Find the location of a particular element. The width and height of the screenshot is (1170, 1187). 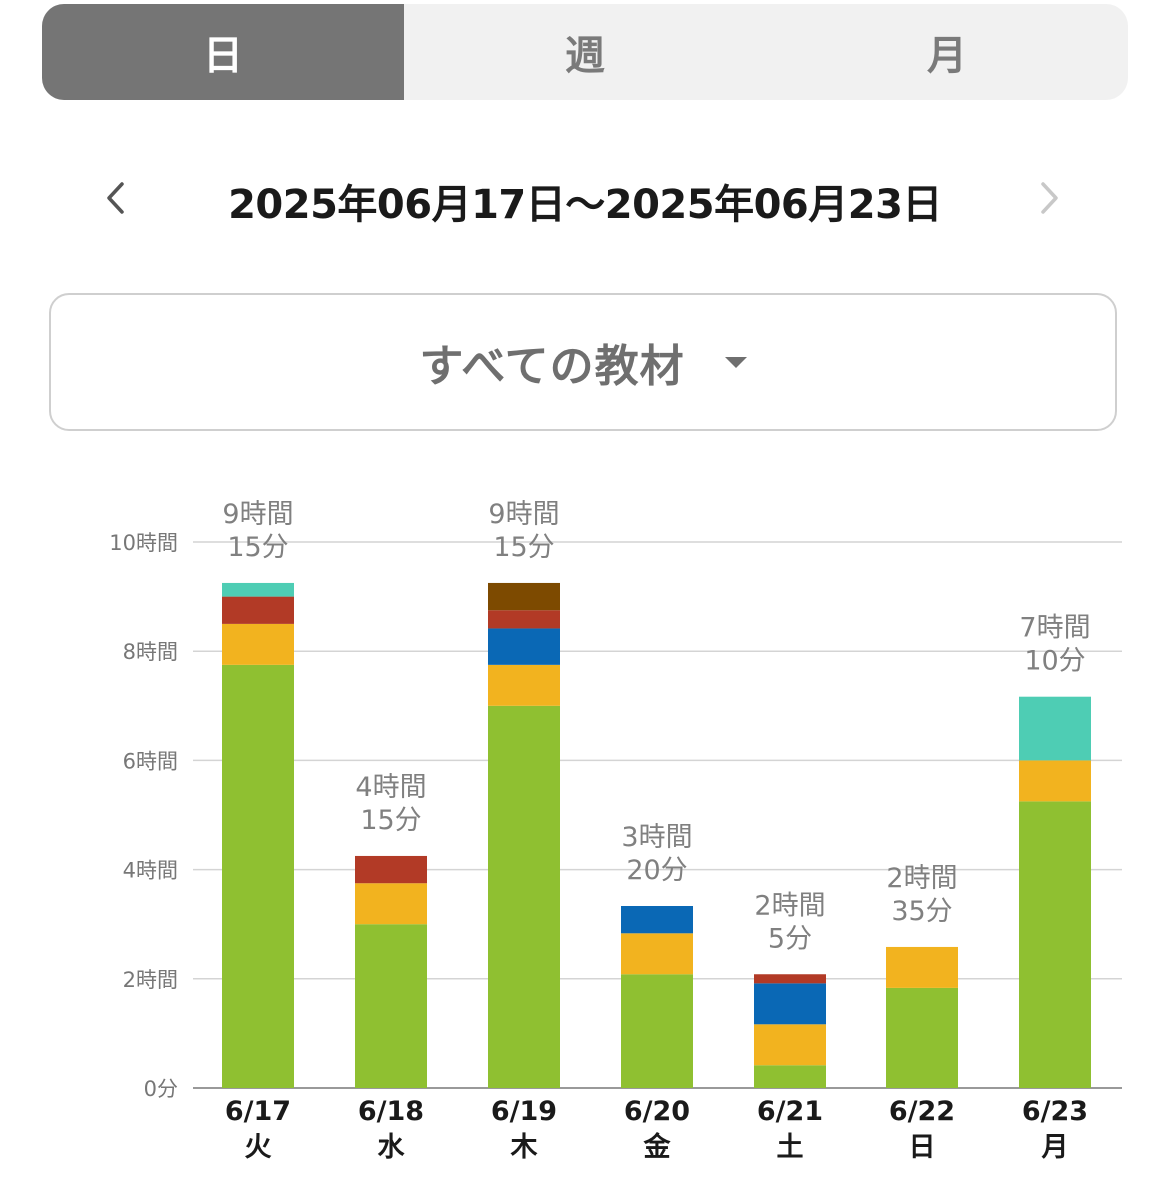

chevron-left-icon is located at coordinates (115, 198).